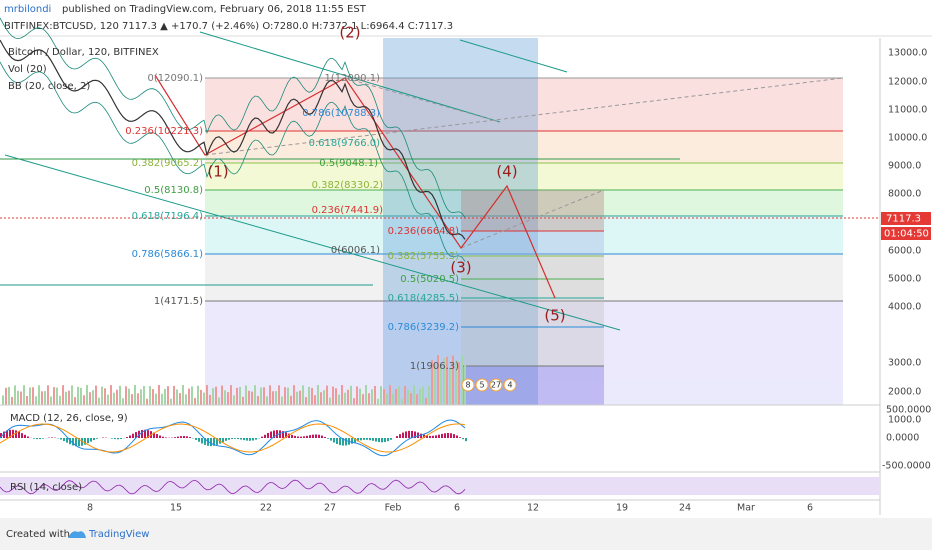 The width and height of the screenshot is (932, 554). I want to click on legend-volume: Vol (20), so click(27, 69).